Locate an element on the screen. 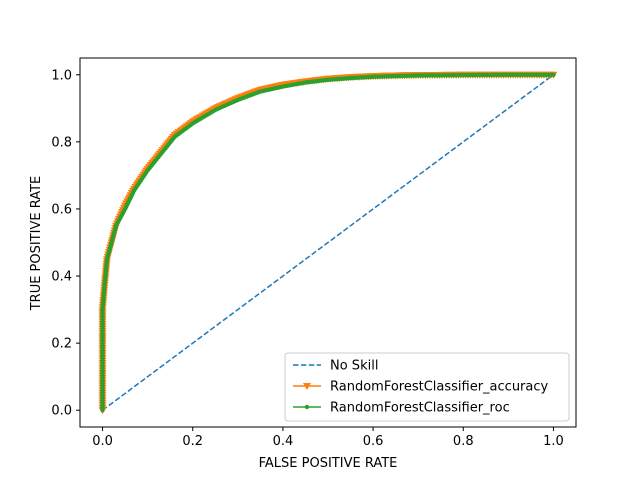 This screenshot has width=640, height=480. legend-box is located at coordinates (427, 387).